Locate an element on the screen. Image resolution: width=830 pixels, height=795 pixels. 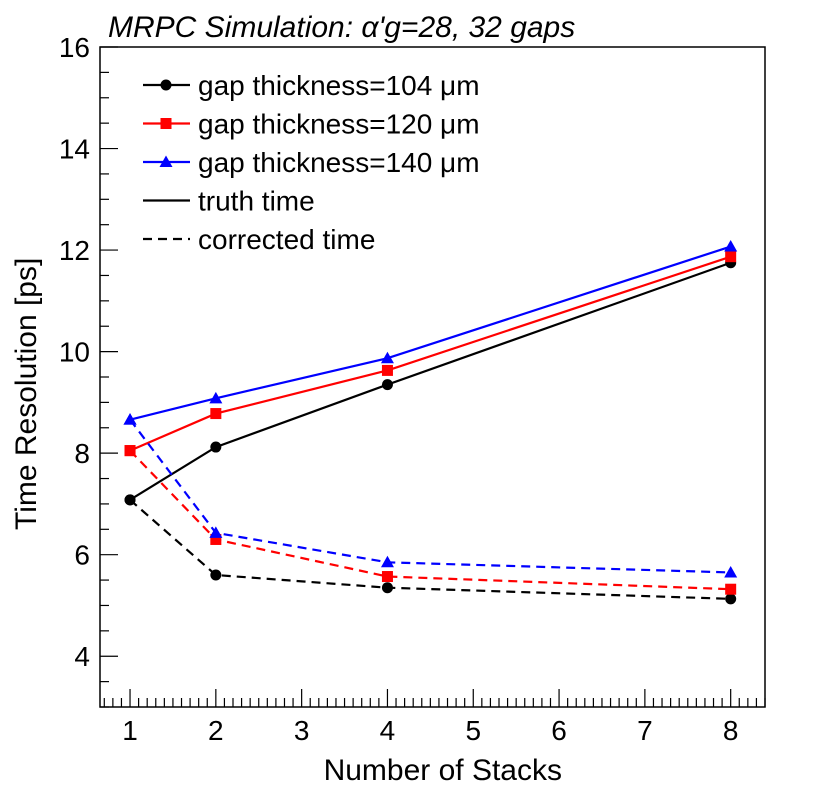
x-tick-label: 3 is located at coordinates (302, 730).